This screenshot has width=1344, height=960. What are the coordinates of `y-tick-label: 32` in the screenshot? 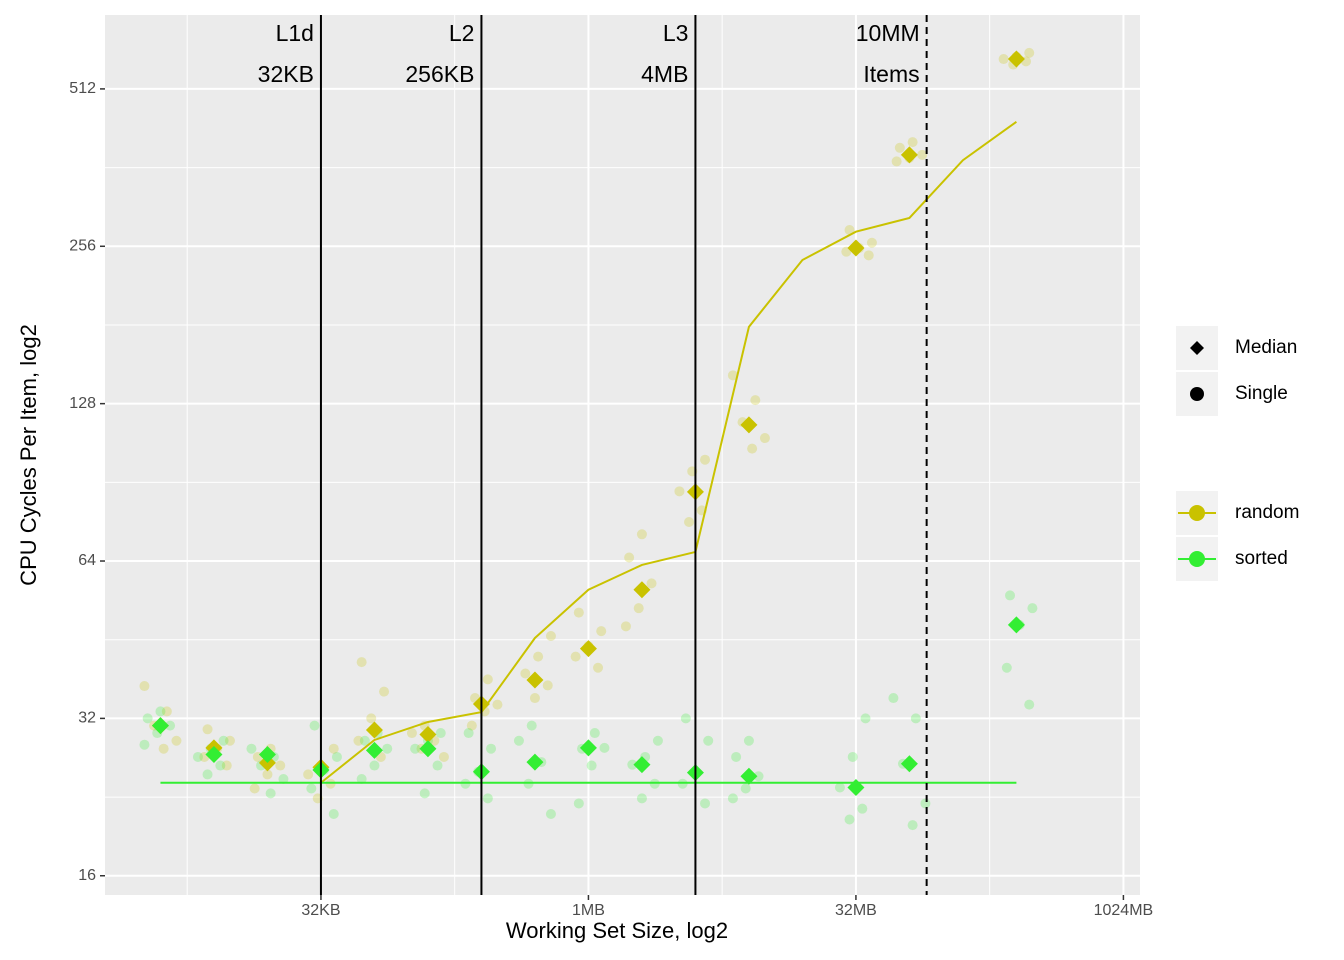 It's located at (87, 718).